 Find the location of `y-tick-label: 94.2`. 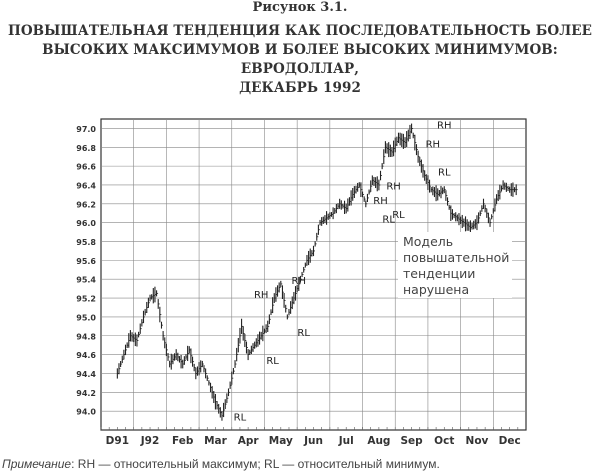

y-tick-label: 94.2 is located at coordinates (86, 393).